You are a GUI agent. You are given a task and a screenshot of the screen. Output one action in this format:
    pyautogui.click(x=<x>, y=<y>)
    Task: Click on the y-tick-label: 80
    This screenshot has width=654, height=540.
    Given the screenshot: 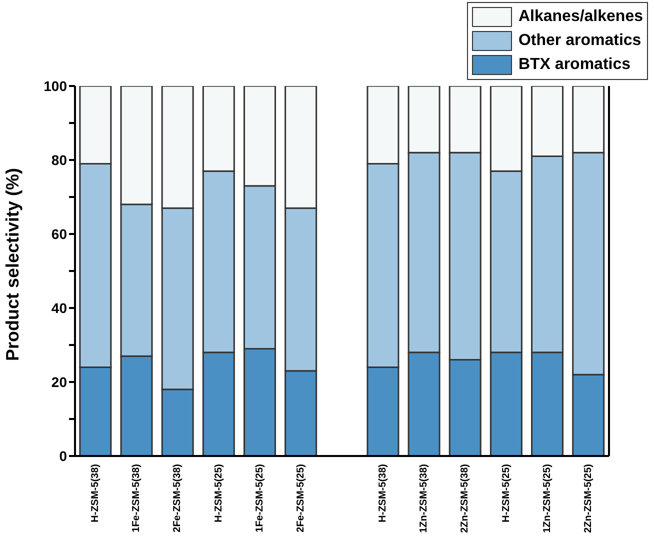 What is the action you would take?
    pyautogui.click(x=59, y=160)
    